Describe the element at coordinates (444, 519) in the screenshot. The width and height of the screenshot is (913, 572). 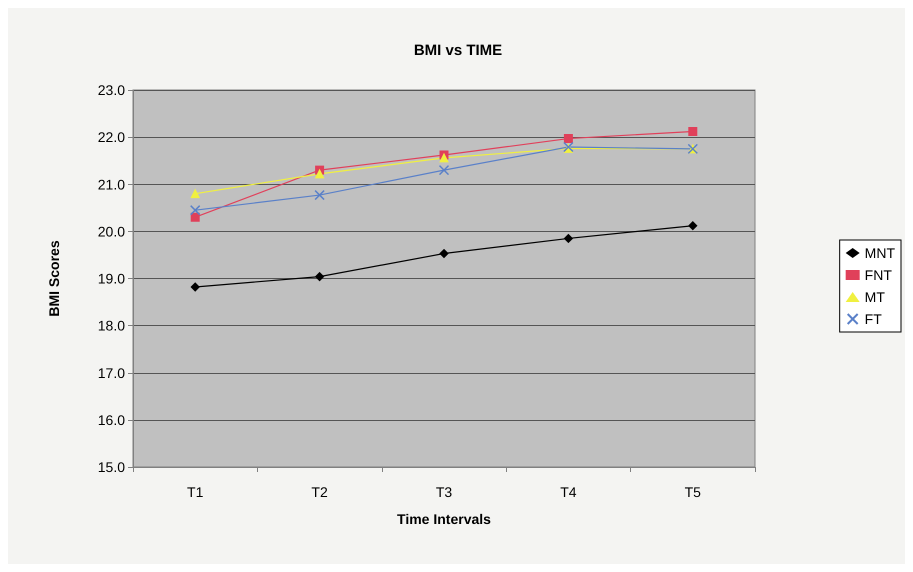
I see `x-axis-title: Time Intervals` at that location.